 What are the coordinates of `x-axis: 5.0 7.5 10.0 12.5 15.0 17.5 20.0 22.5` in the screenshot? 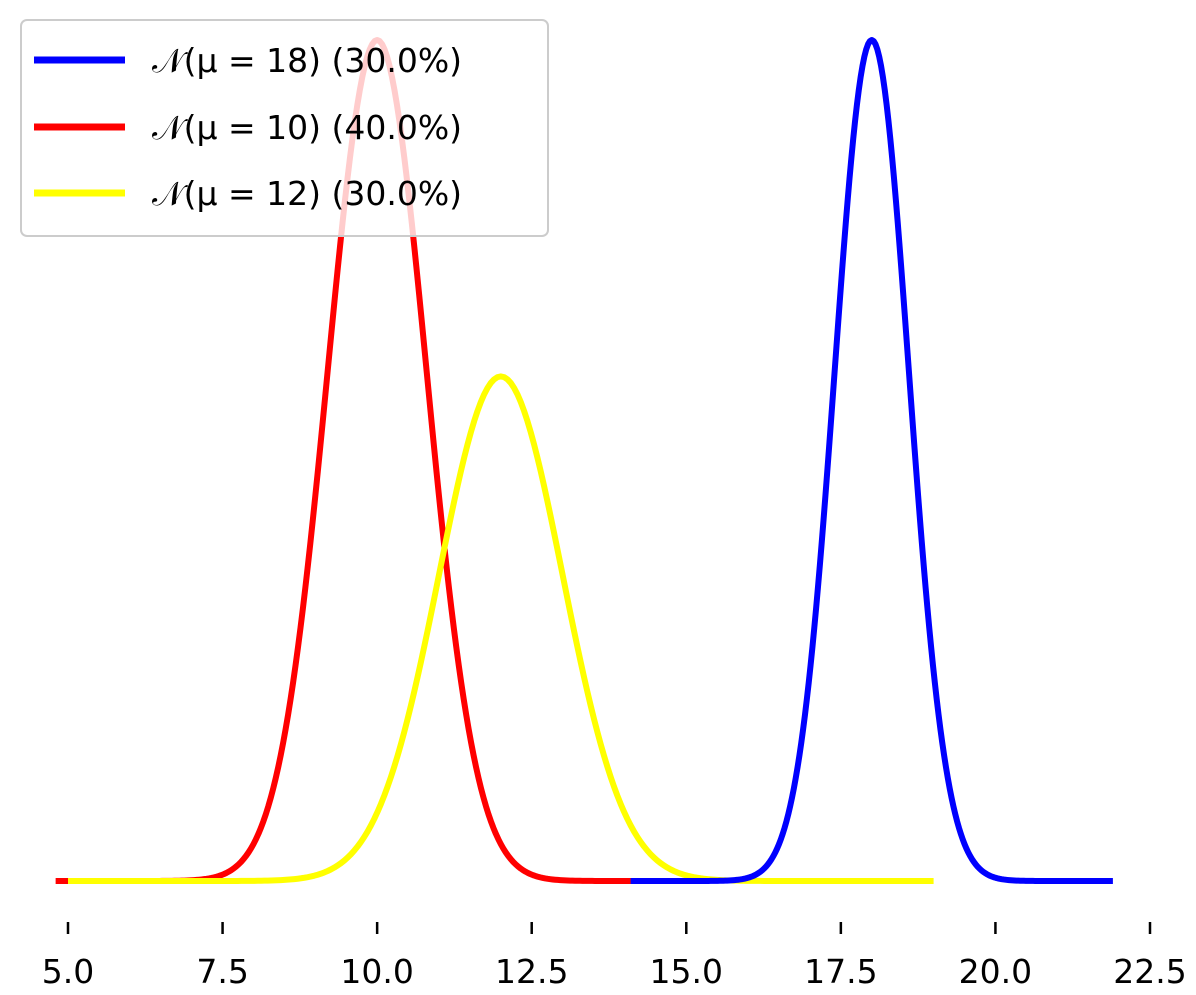 It's located at (614, 956).